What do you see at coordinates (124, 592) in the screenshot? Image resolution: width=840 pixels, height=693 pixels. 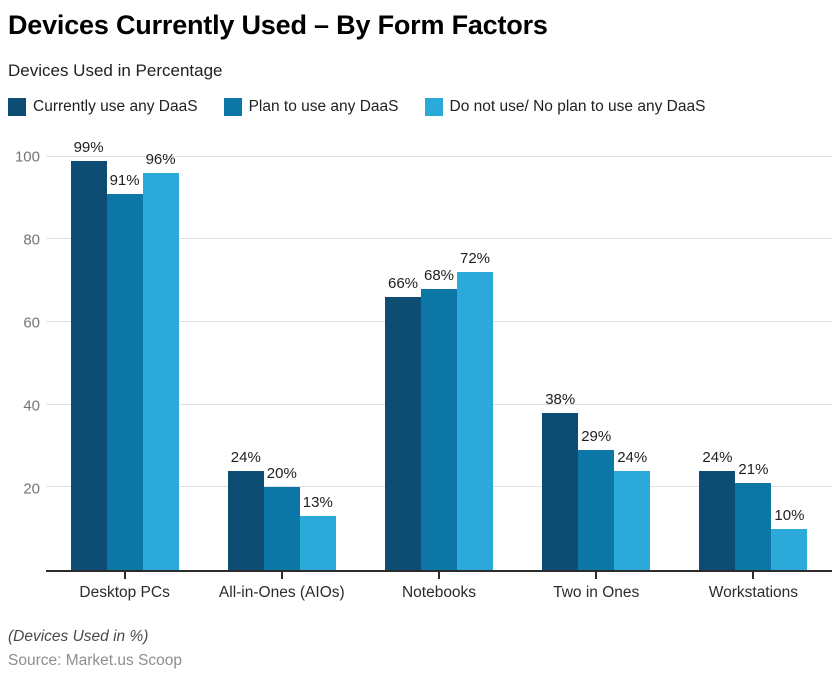 I see `x-label-1: Desktop PCs` at bounding box center [124, 592].